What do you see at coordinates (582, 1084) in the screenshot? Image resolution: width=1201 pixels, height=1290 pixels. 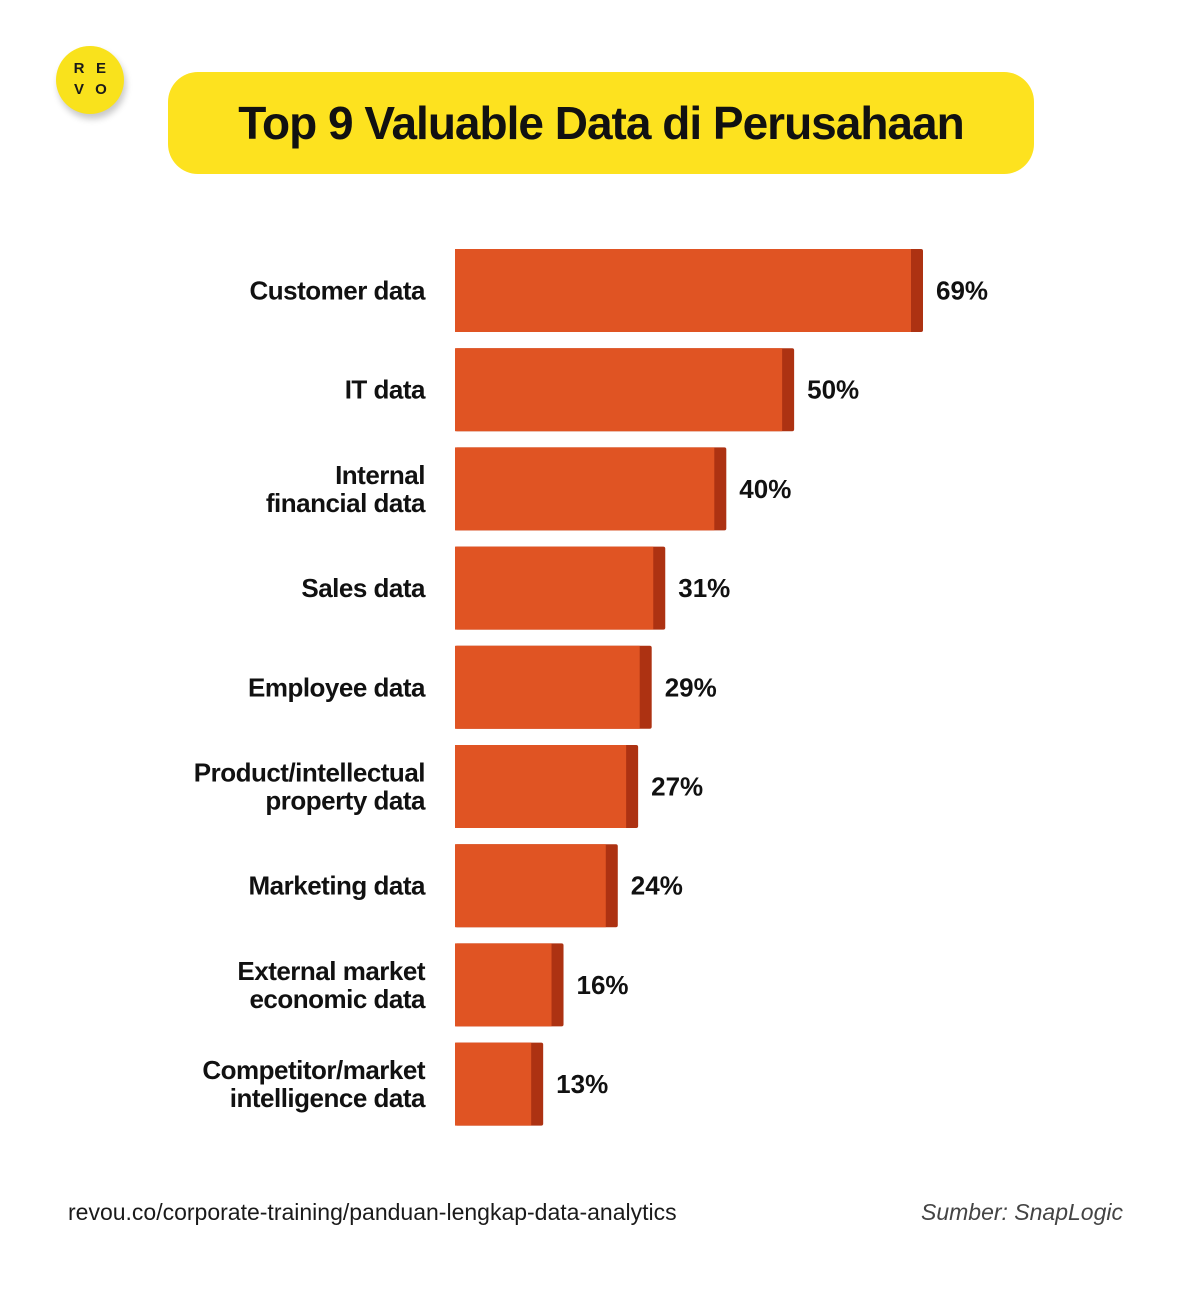 I see `value-label-9: 13%` at bounding box center [582, 1084].